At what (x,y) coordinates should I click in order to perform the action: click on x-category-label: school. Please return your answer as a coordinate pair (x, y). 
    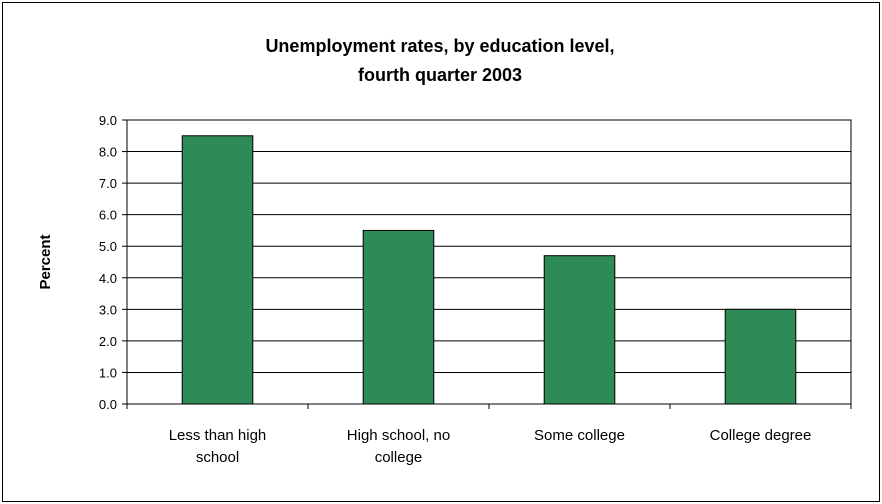
    Looking at the image, I should click on (217, 457).